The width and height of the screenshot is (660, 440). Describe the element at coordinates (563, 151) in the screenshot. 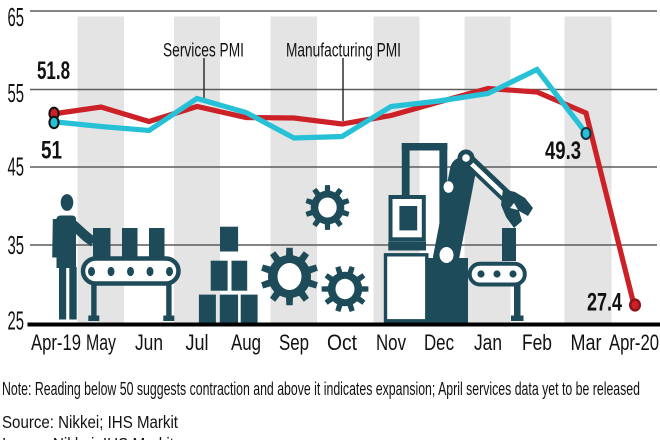

I see `svg-text: 49.3` at that location.